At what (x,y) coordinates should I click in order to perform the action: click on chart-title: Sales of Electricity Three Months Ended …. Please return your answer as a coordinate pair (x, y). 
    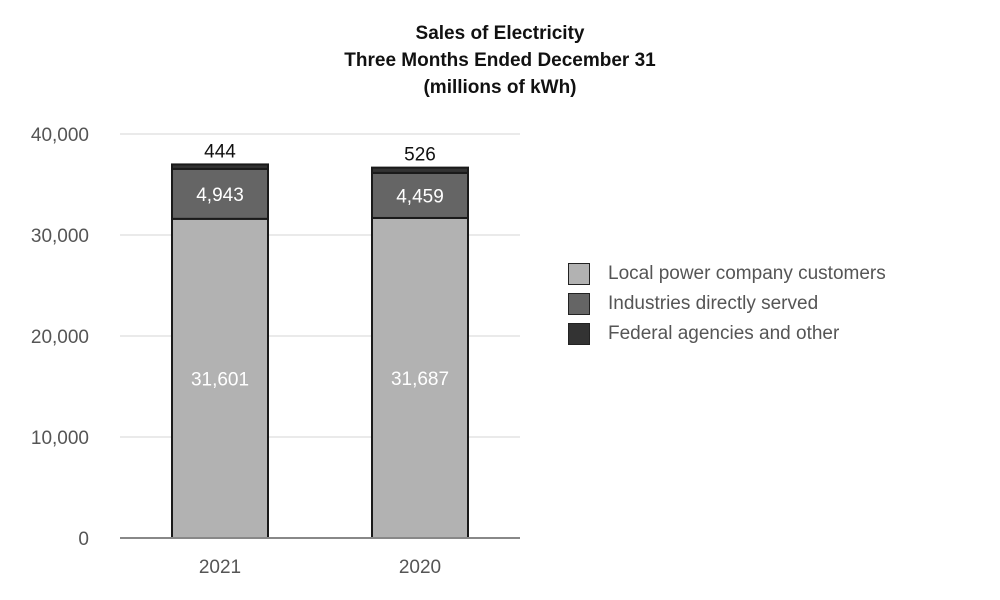
    Looking at the image, I should click on (500, 60).